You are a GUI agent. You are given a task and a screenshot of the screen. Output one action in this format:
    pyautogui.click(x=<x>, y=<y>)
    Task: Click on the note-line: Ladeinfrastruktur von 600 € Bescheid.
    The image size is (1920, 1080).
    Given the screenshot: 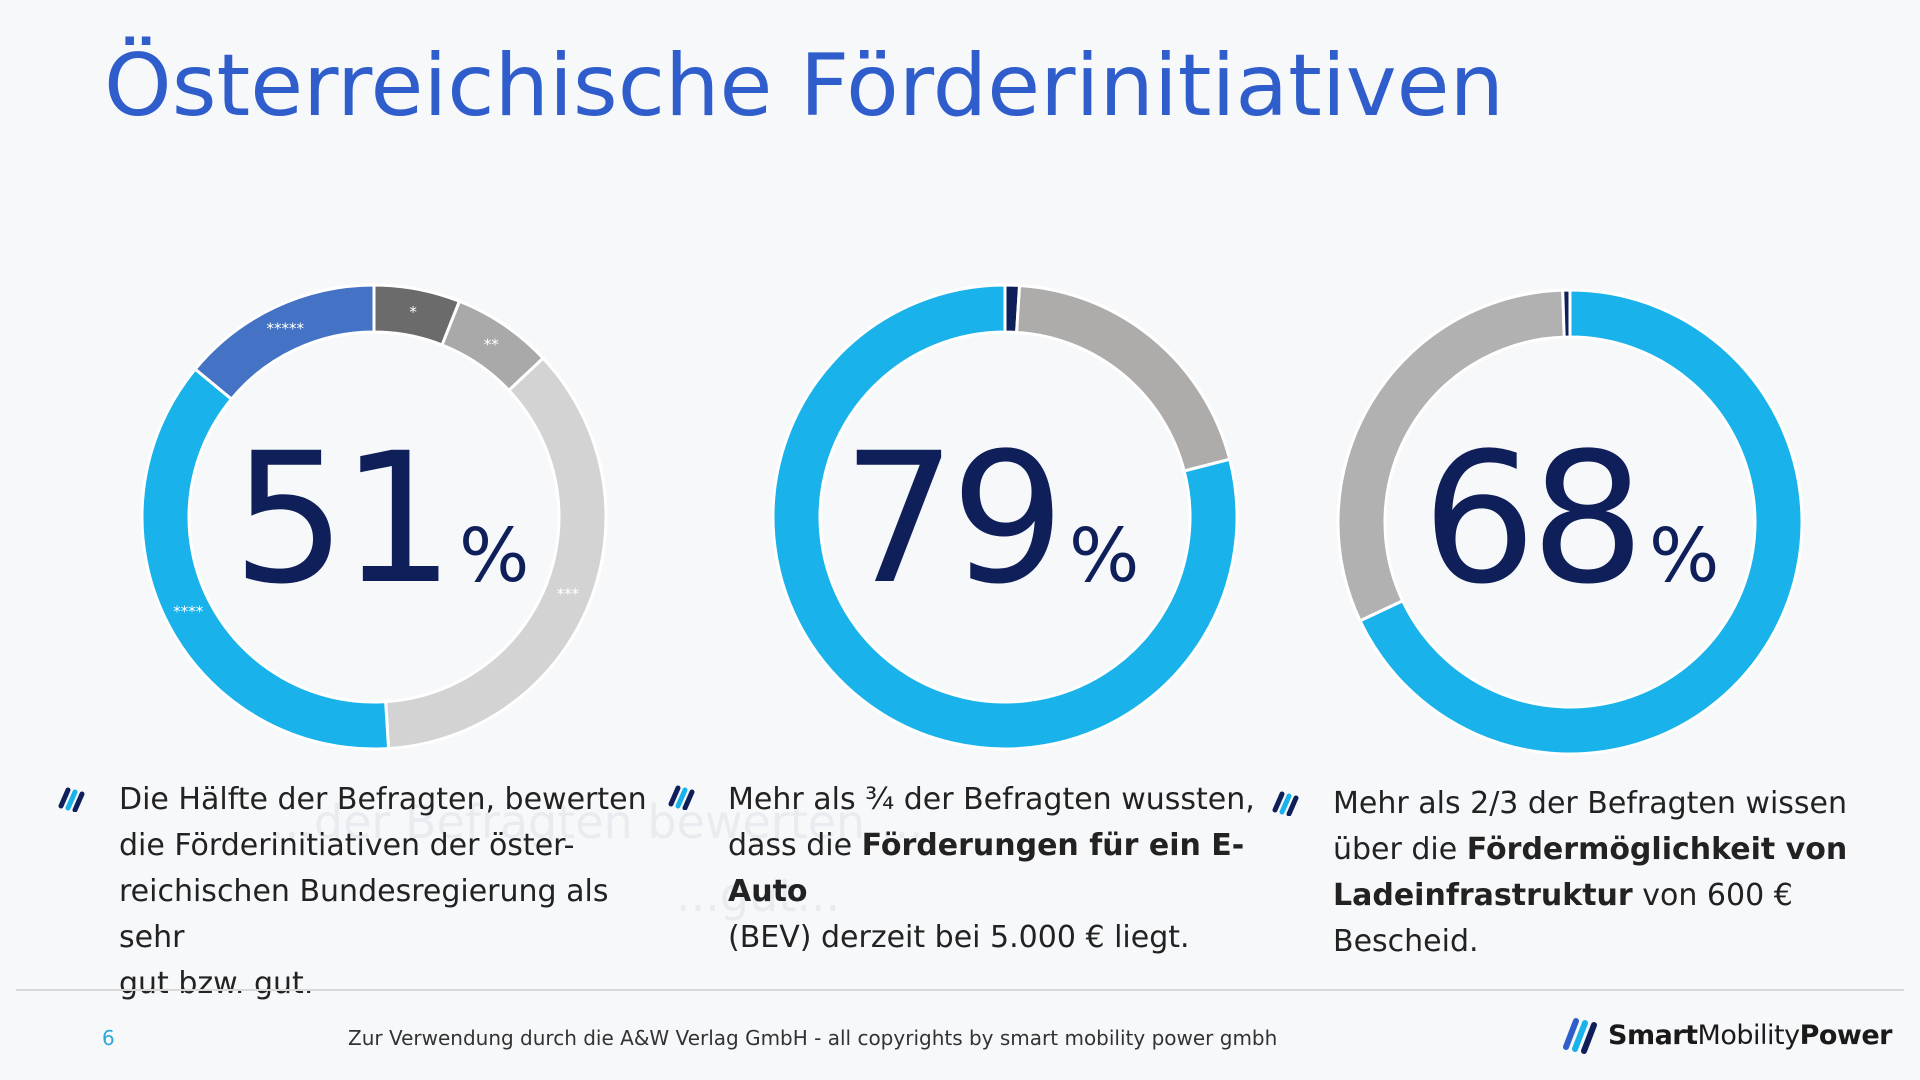 What is the action you would take?
    pyautogui.click(x=1623, y=919)
    